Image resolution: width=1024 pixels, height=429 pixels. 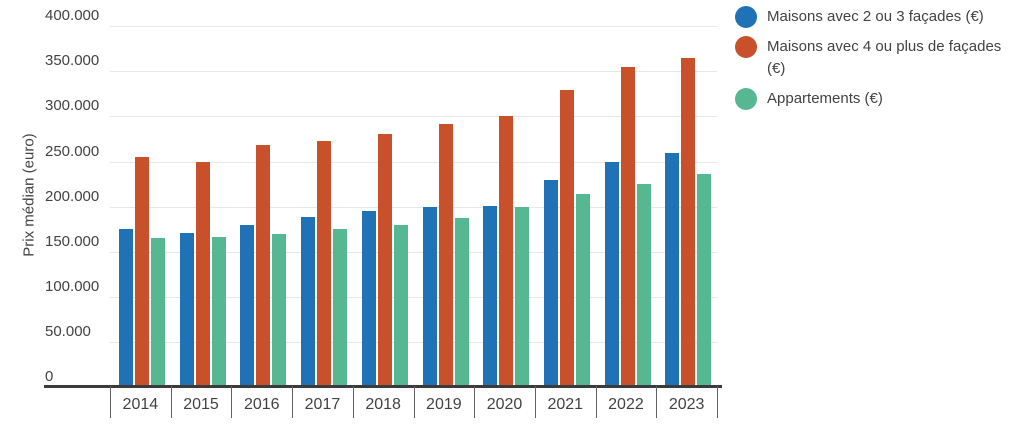 I want to click on bar-appartements-2017, so click(x=340, y=308).